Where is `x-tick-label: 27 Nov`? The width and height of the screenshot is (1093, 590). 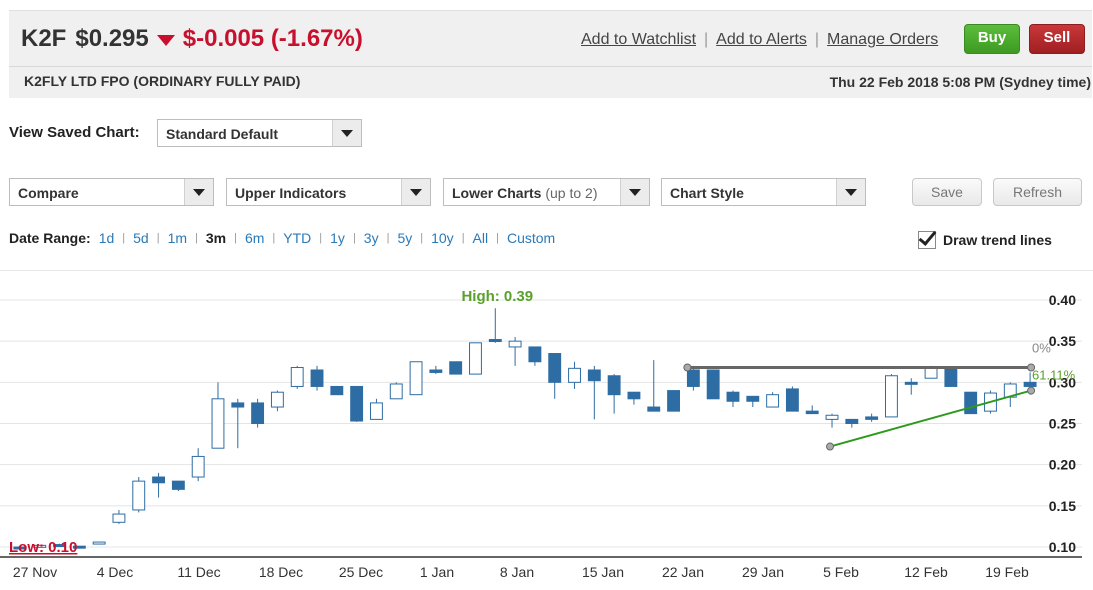 x-tick-label: 27 Nov is located at coordinates (35, 572).